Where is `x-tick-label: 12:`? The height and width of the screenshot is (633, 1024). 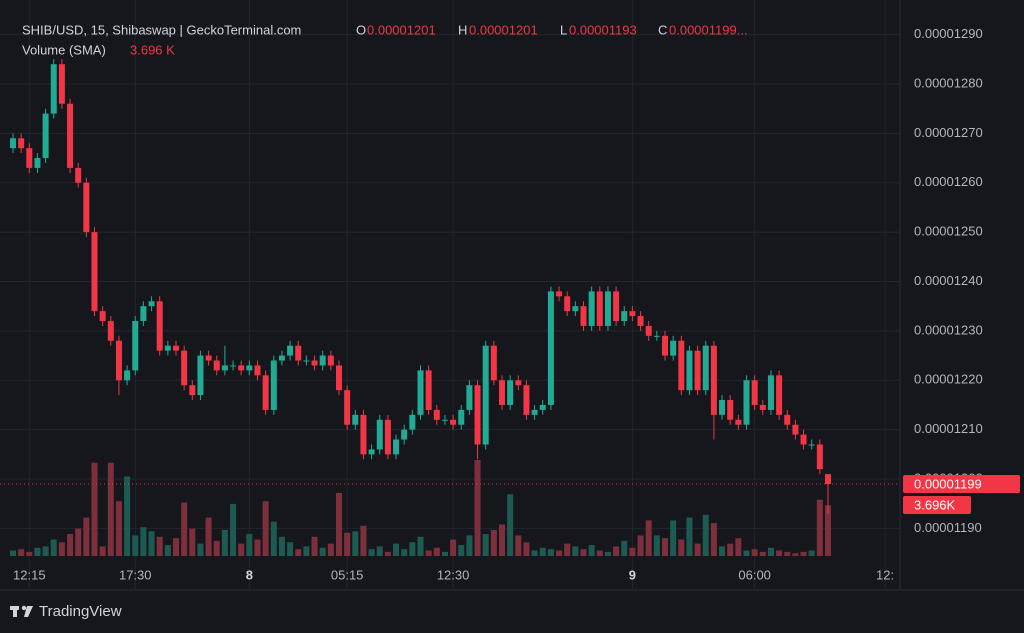
x-tick-label: 12: is located at coordinates (885, 574).